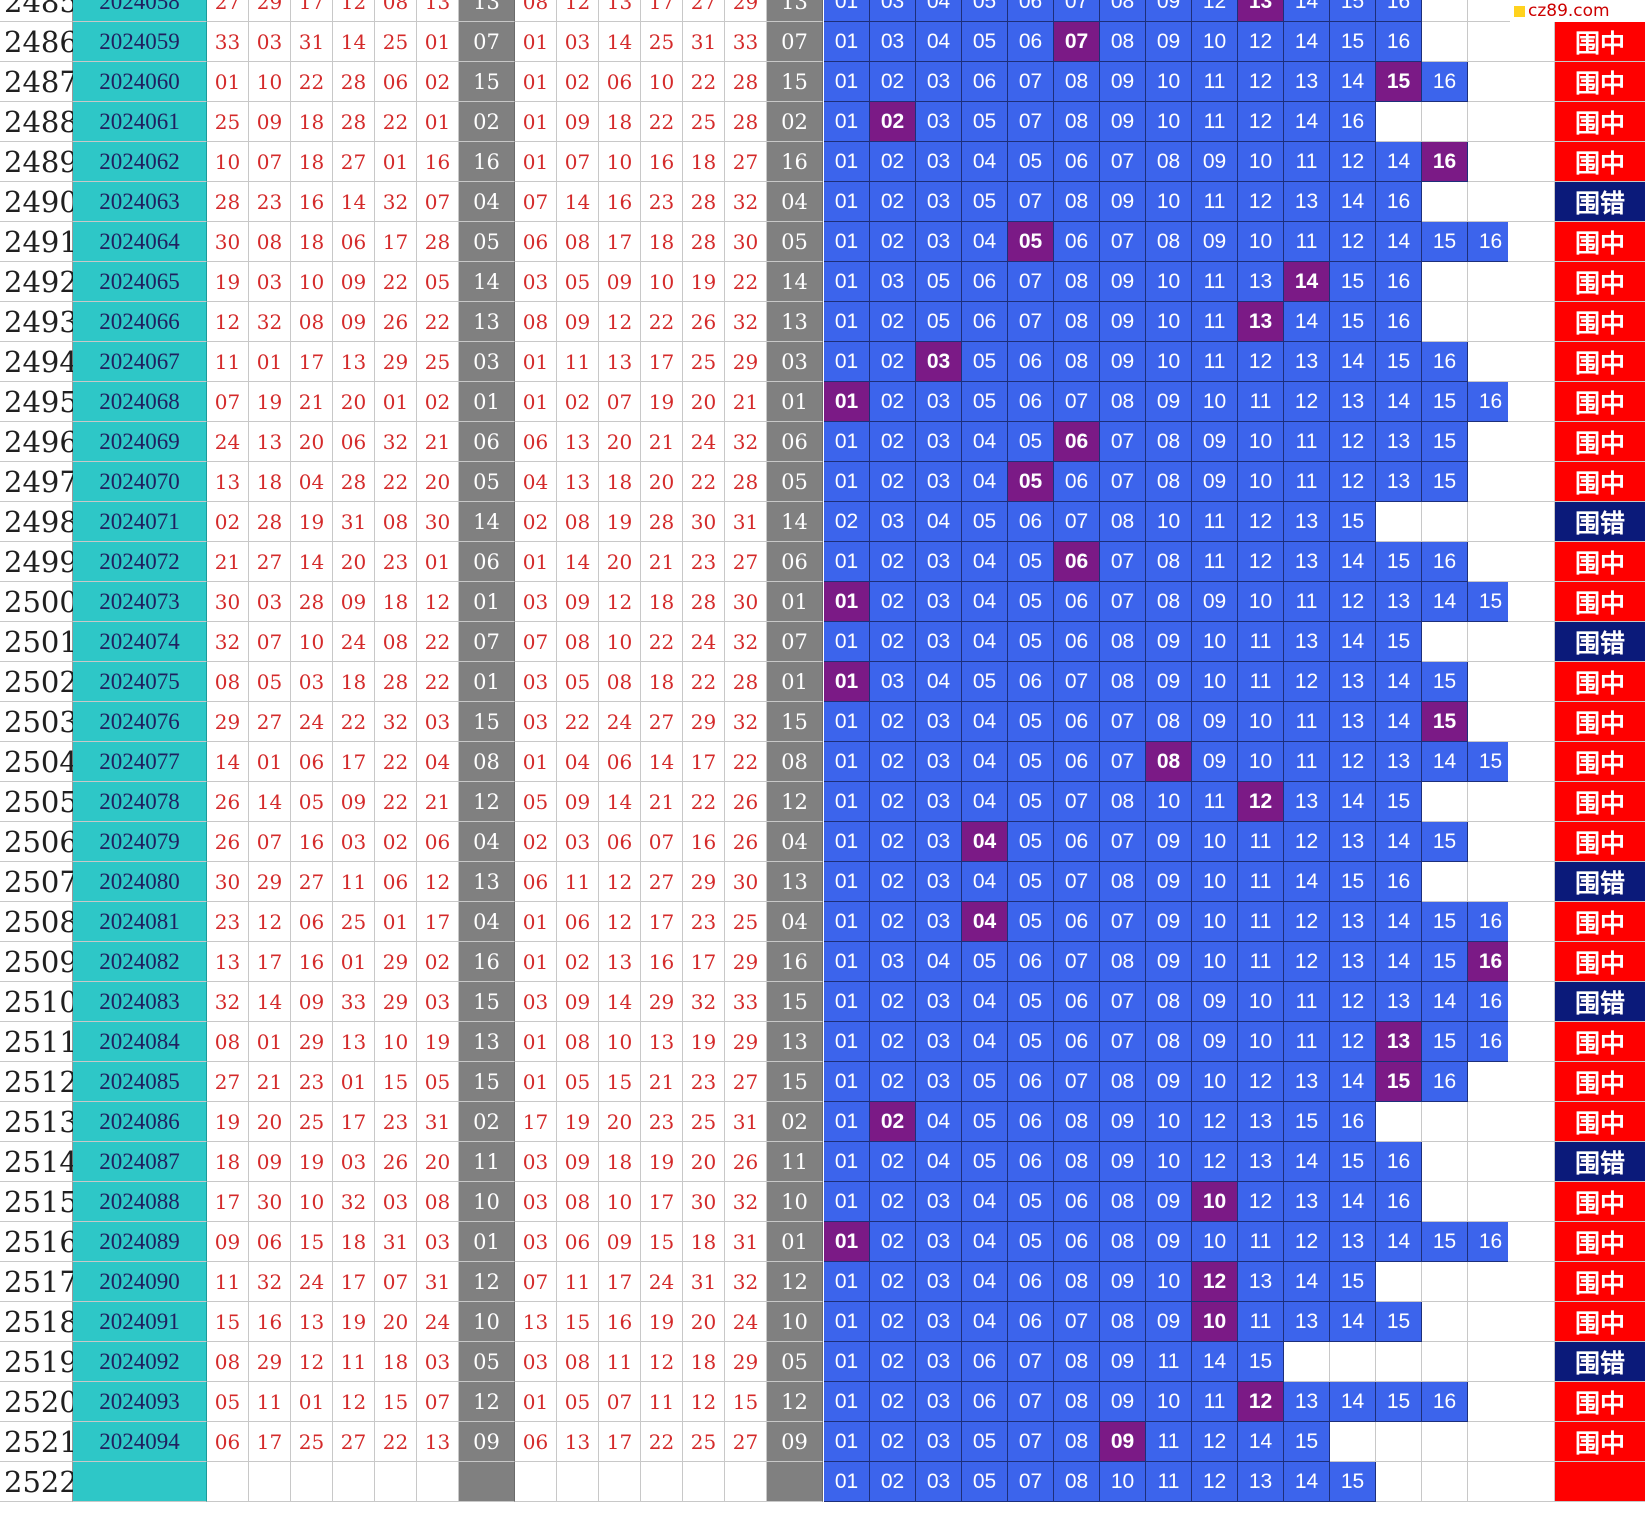 The height and width of the screenshot is (1513, 1645). I want to click on sorted-number: 17, so click(704, 762).